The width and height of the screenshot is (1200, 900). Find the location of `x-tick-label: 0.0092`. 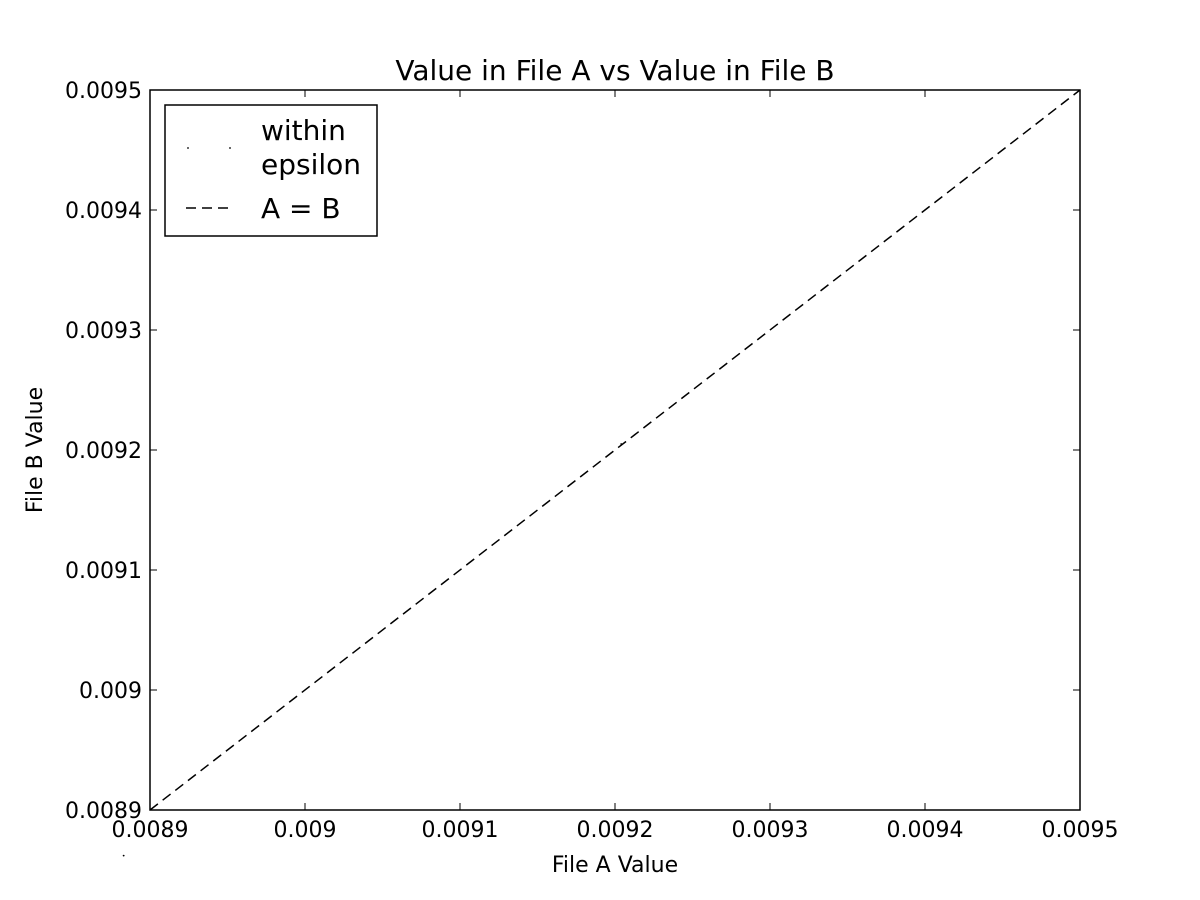

x-tick-label: 0.0092 is located at coordinates (615, 830).